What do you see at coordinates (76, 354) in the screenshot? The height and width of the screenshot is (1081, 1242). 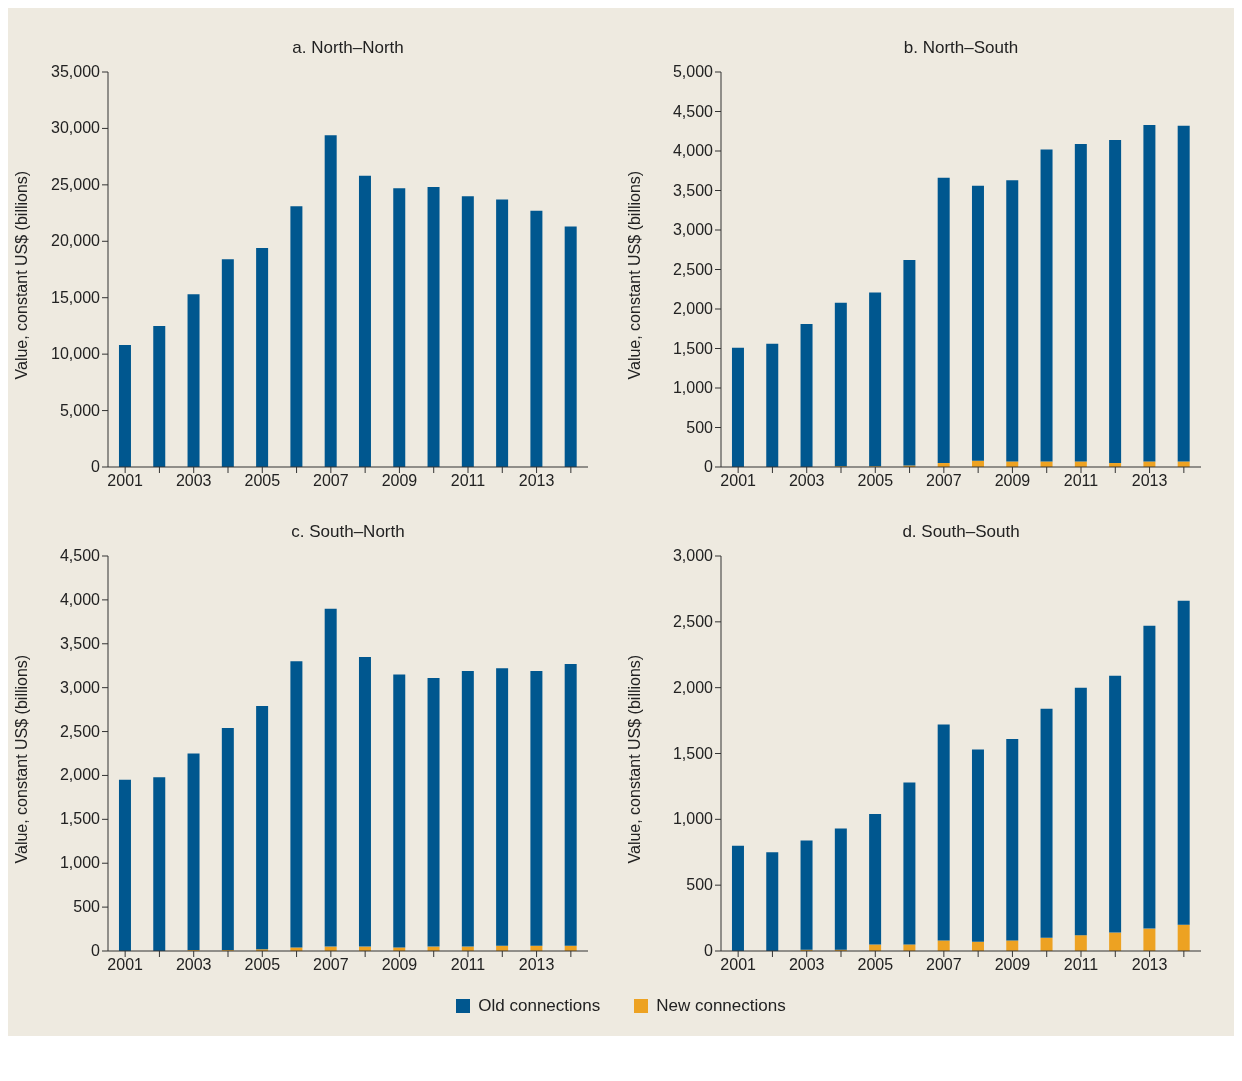 I see `y-tick-label: 10,000` at bounding box center [76, 354].